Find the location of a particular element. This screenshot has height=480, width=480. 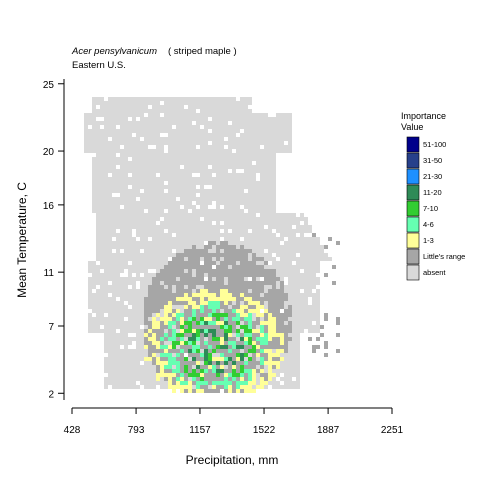

iv-11-20-cell is located at coordinates (226, 323).